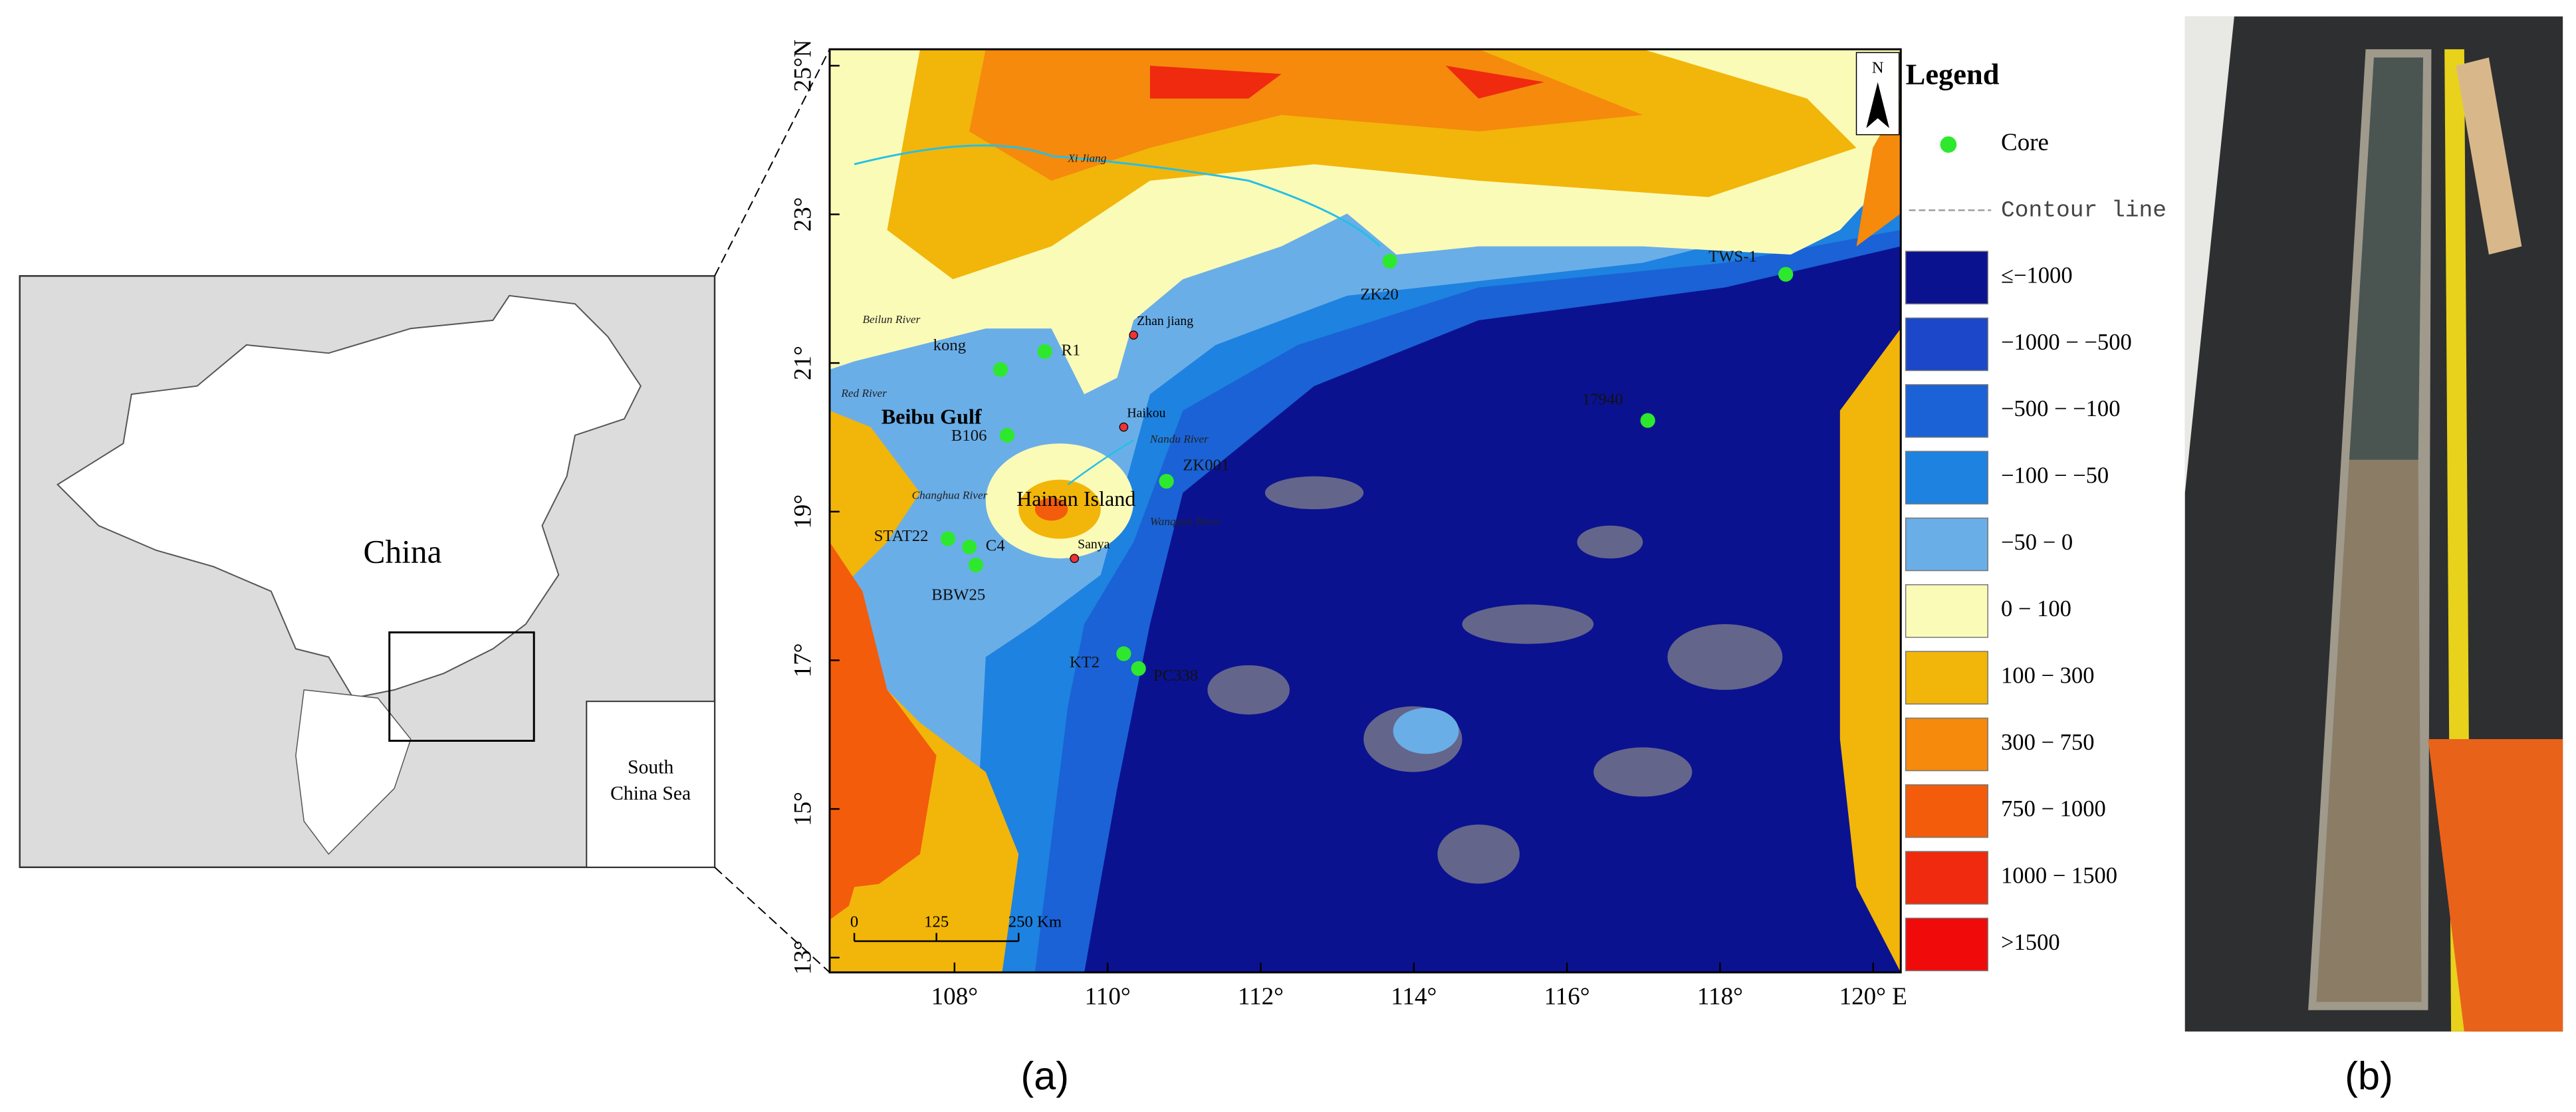 Image resolution: width=2576 pixels, height=1112 pixels. I want to click on scale-bar: 0 125 250 Km, so click(956, 928).